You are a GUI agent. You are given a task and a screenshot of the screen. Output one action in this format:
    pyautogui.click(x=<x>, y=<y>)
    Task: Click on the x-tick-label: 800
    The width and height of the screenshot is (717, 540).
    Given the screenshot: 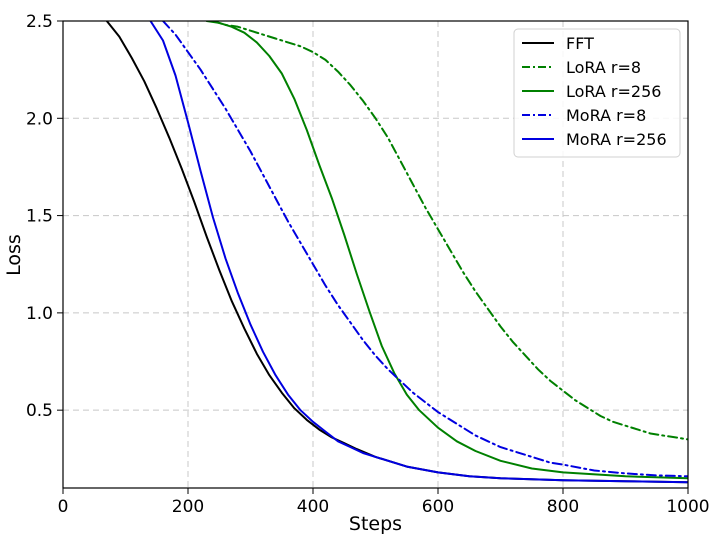 What is the action you would take?
    pyautogui.click(x=563, y=507)
    